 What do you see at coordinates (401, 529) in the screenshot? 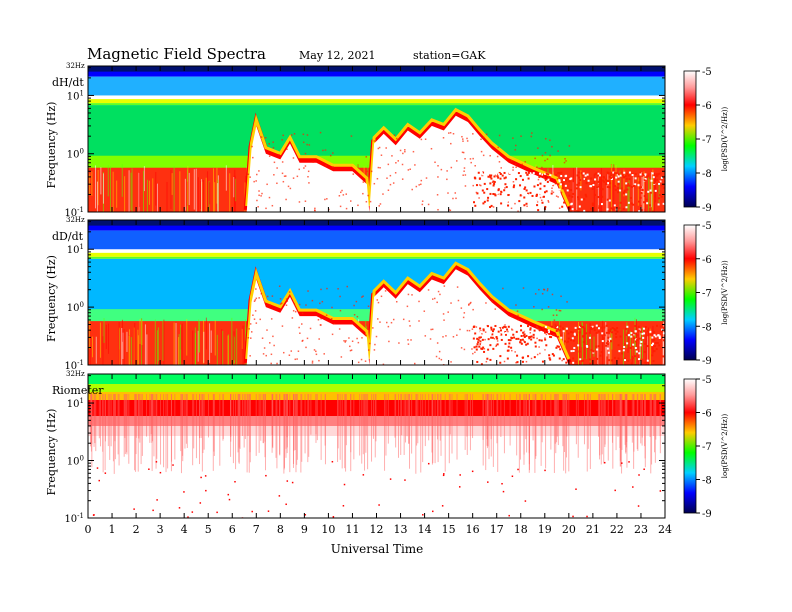
I see `x-tick-label: 13` at bounding box center [401, 529].